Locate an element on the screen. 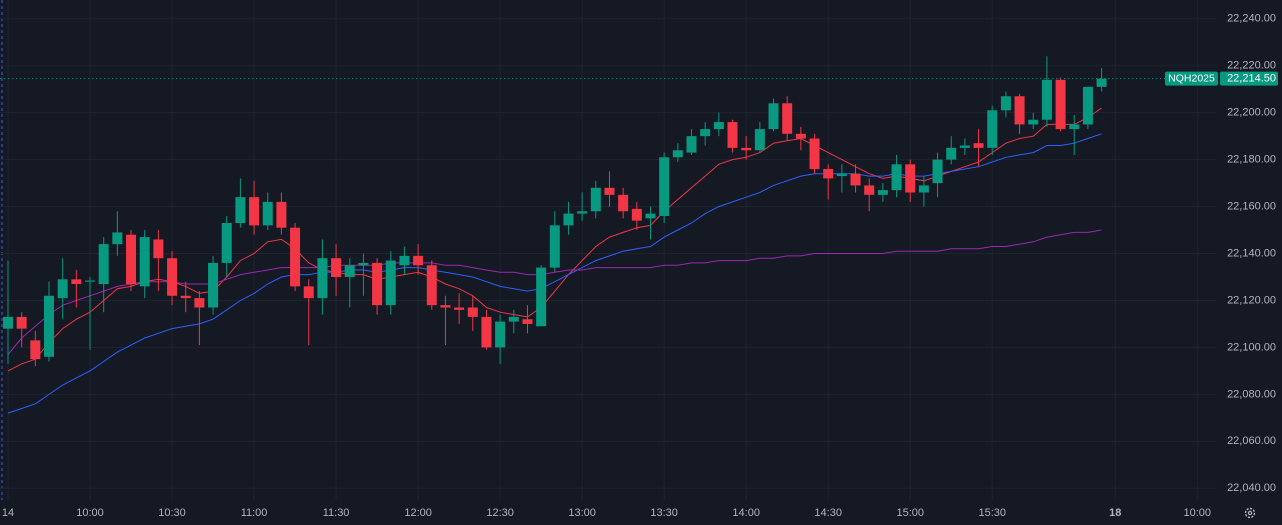 This screenshot has height=525, width=1282. y-tick-label: 22,240.00 is located at coordinates (1251, 19).